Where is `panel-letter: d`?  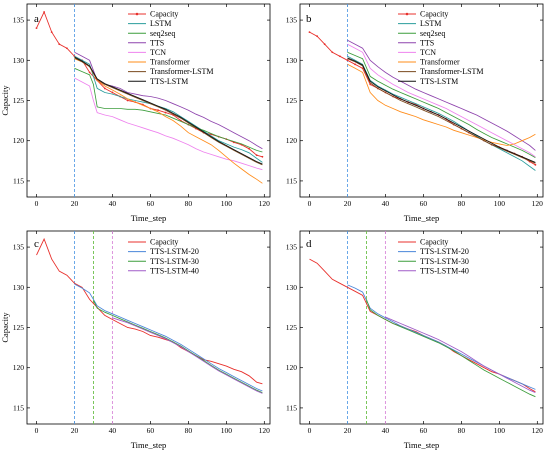
panel-letter: d is located at coordinates (309, 244).